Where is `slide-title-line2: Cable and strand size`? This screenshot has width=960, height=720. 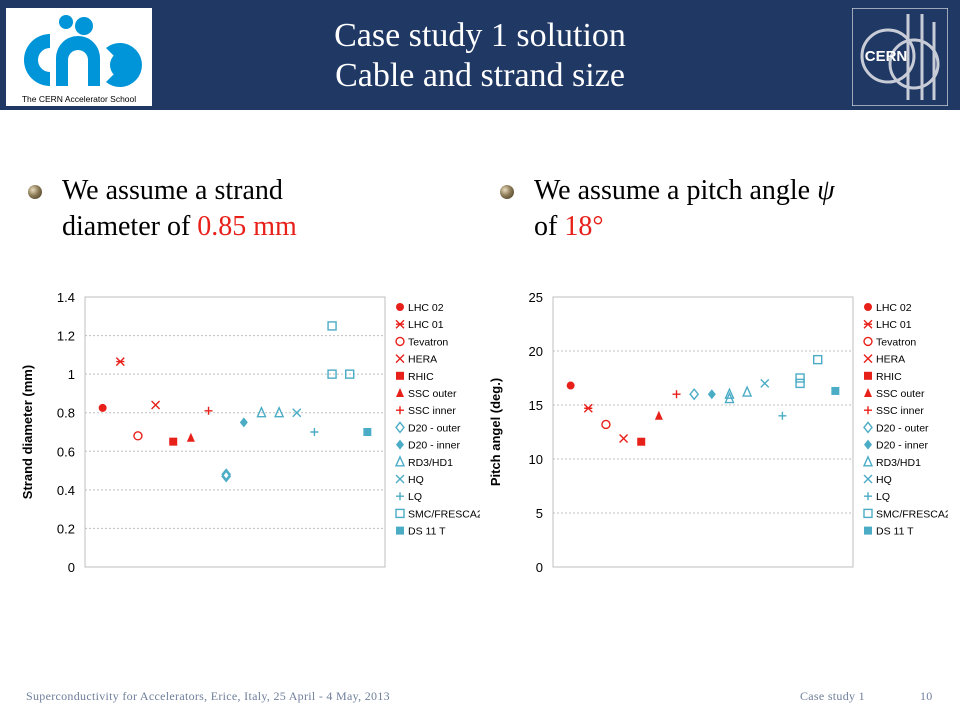 slide-title-line2: Cable and strand size is located at coordinates (480, 75).